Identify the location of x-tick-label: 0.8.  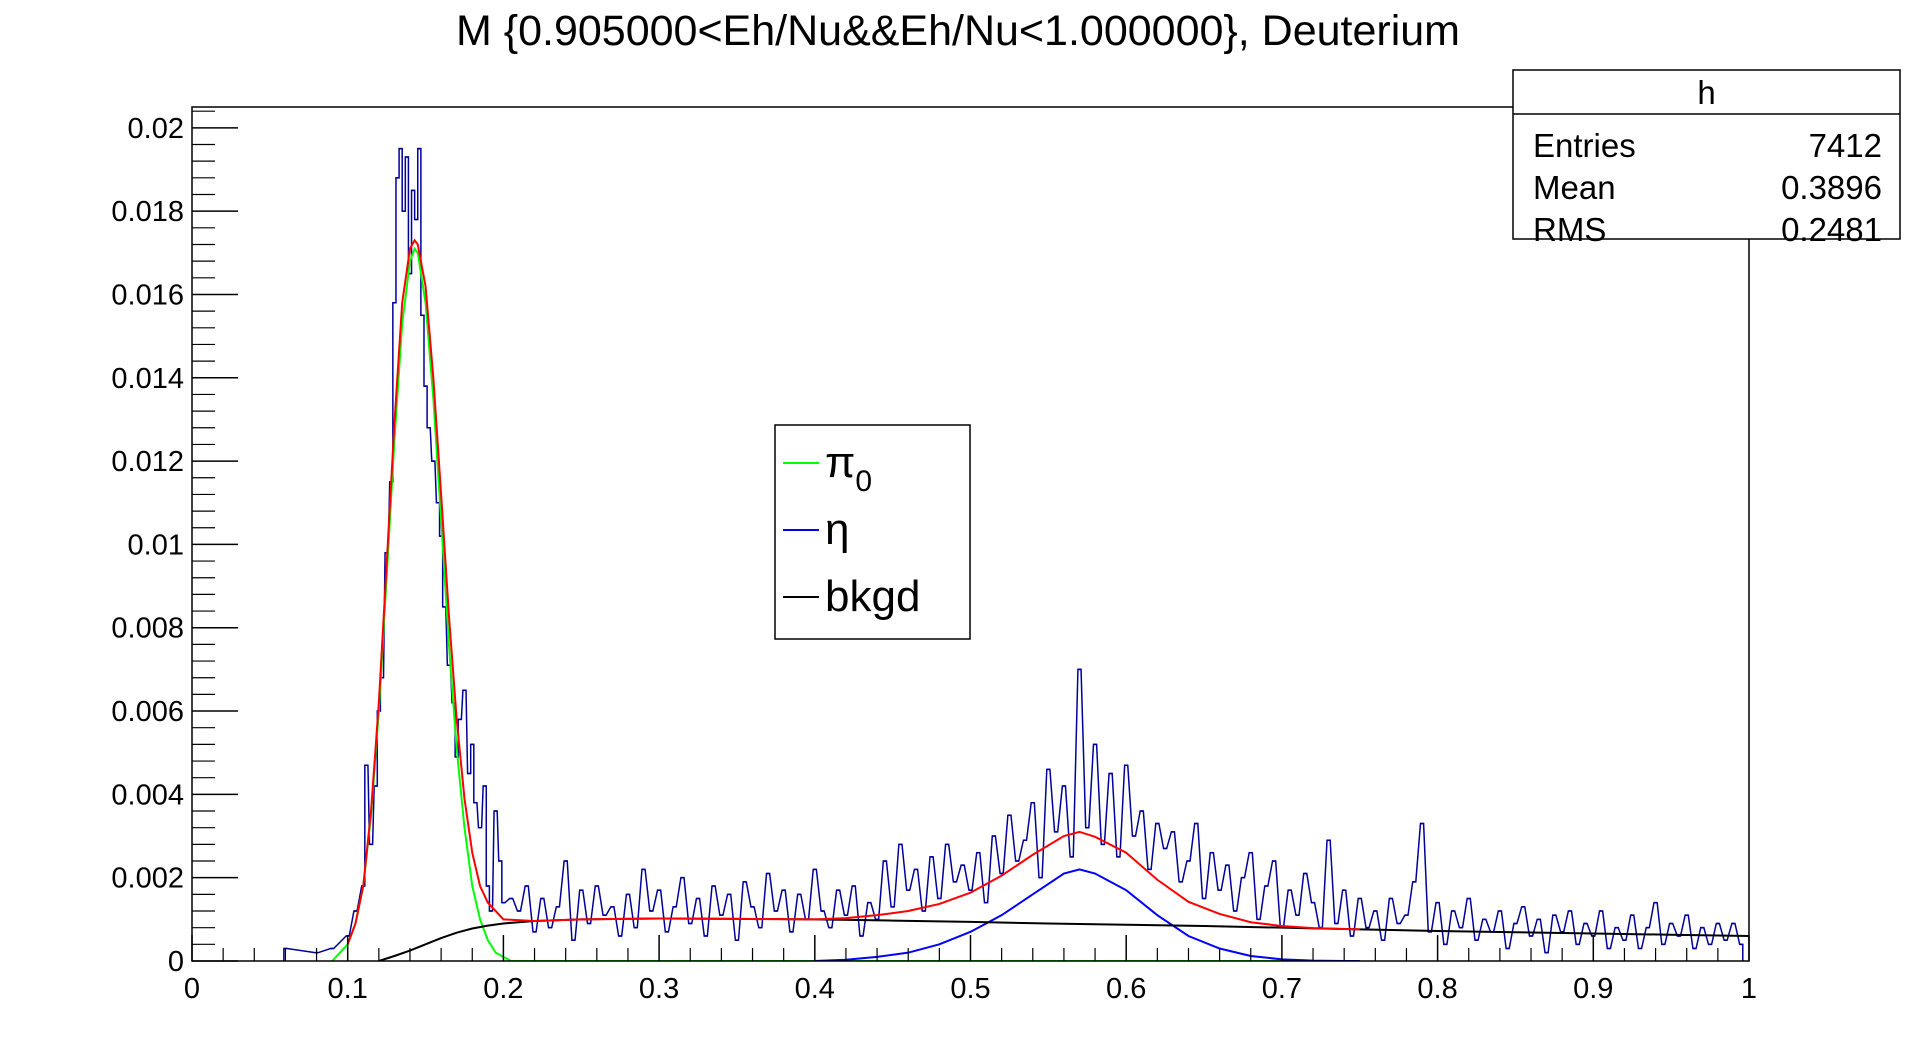
(1437, 989).